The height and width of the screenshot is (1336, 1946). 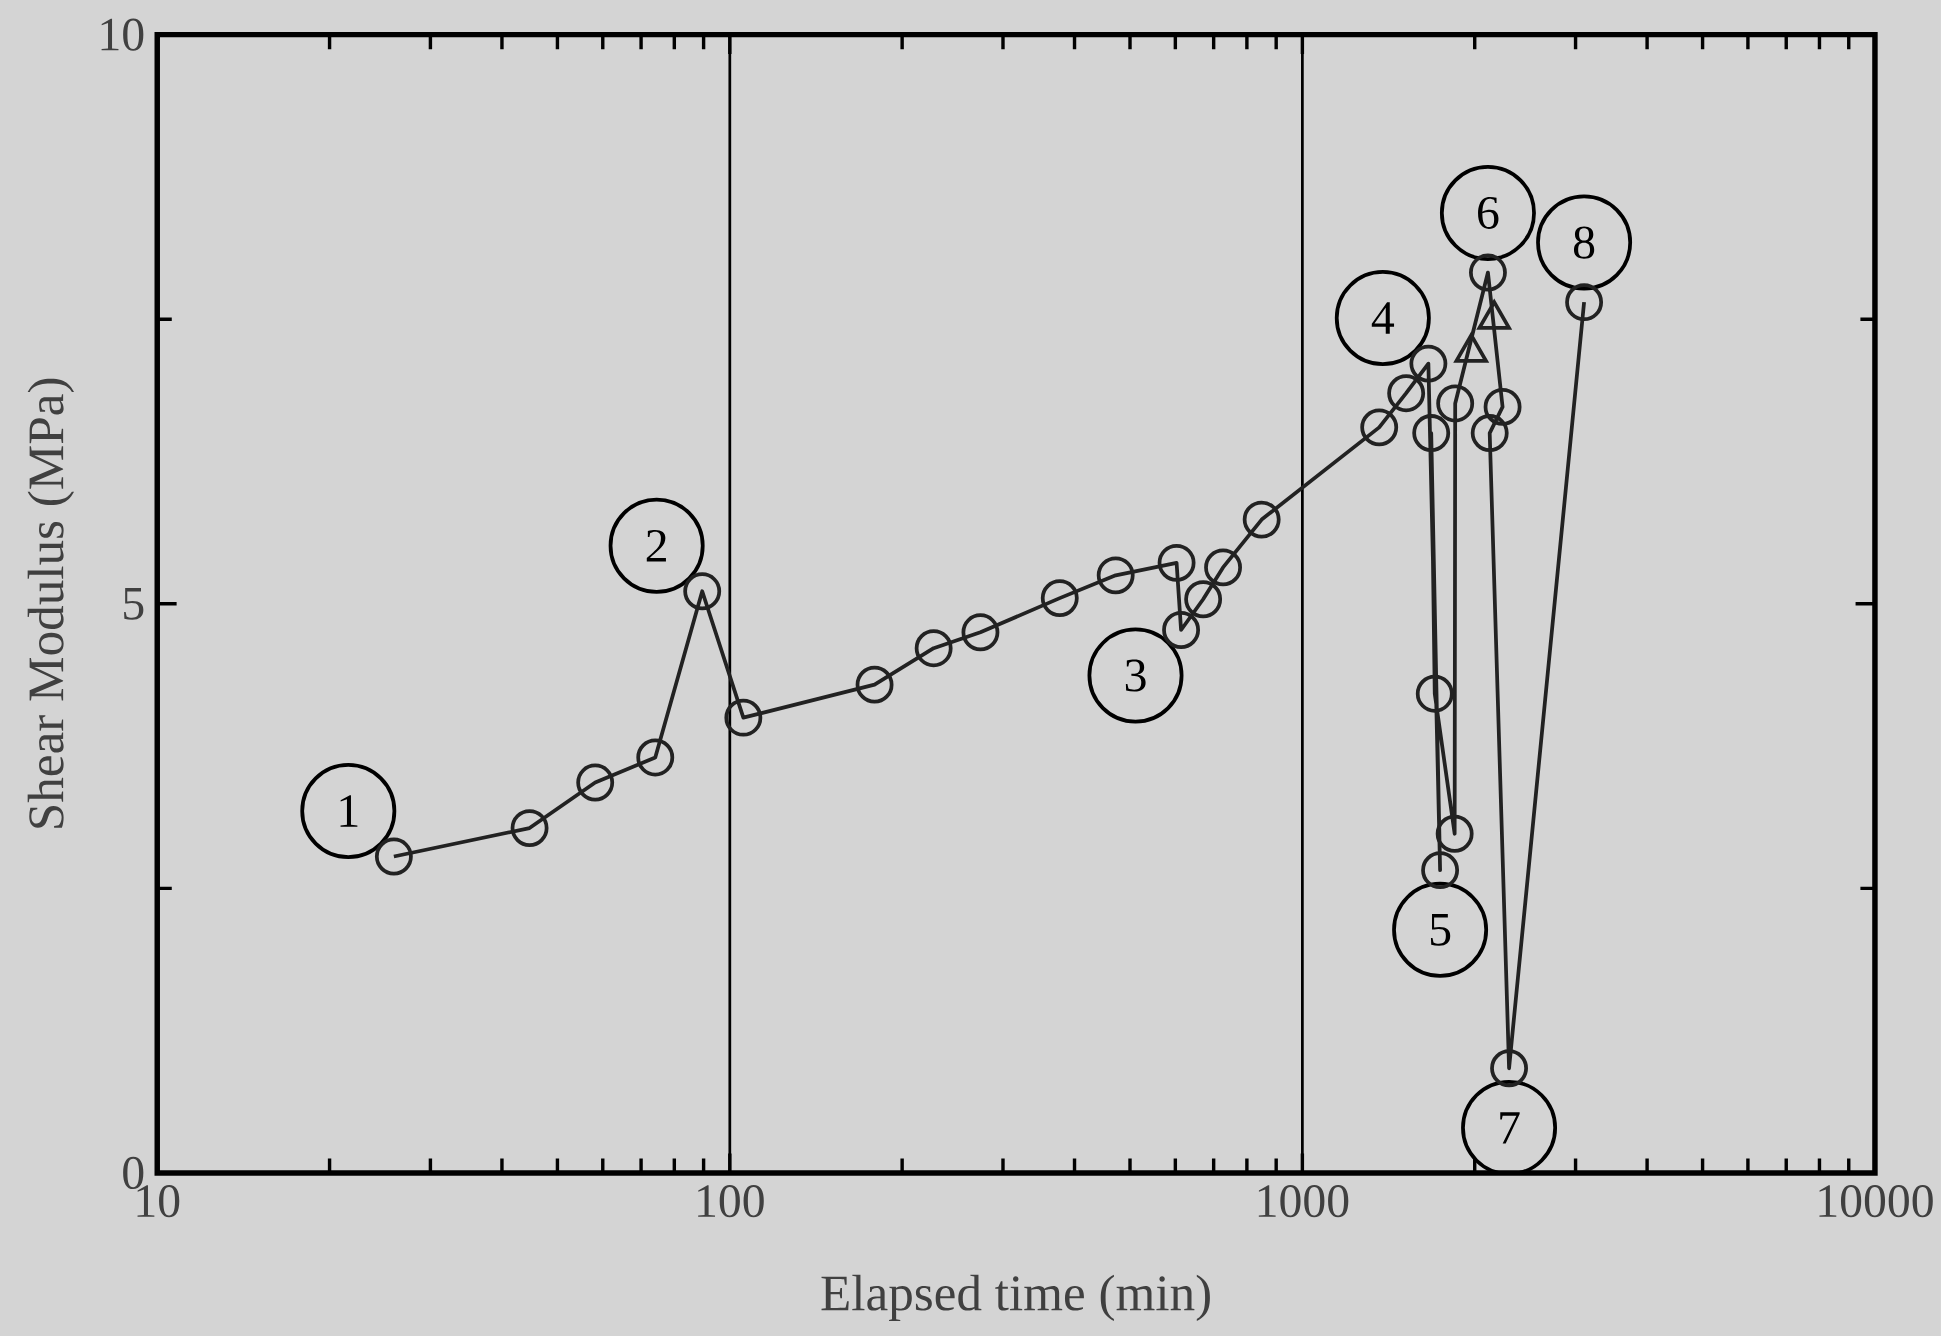 I want to click on x-tick-label: 10000, so click(x=1876, y=1201).